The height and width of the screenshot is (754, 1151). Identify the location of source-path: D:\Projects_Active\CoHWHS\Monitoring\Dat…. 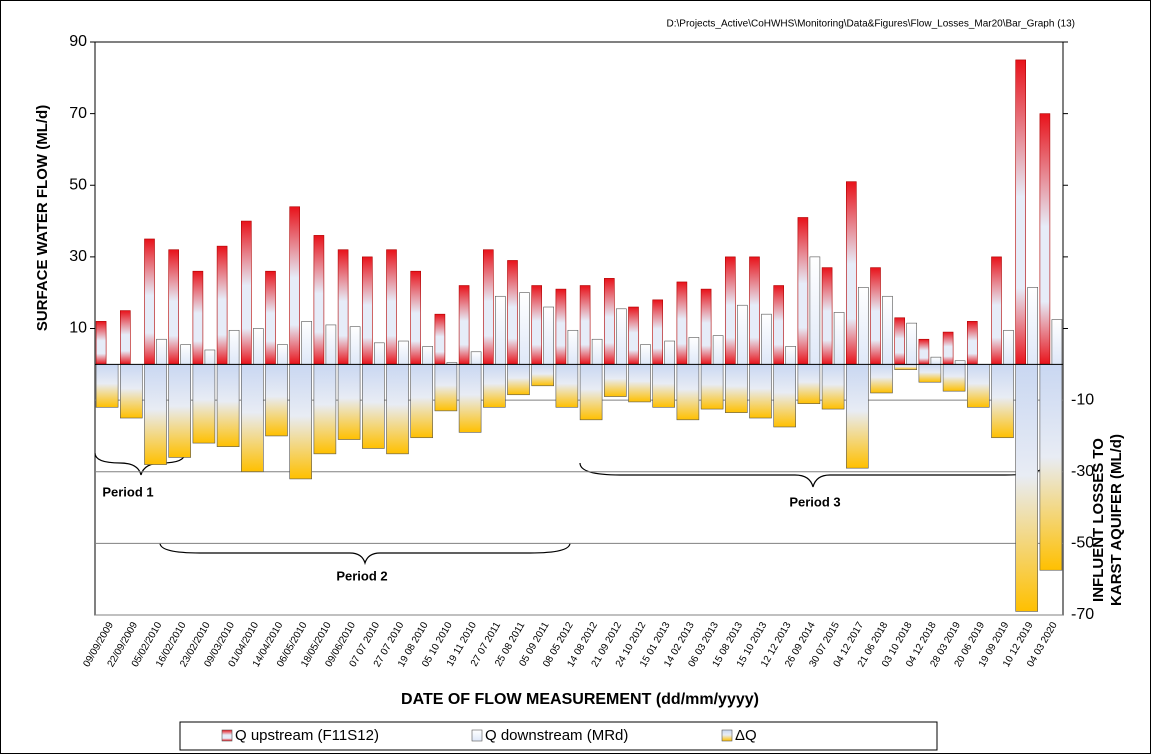
(871, 24).